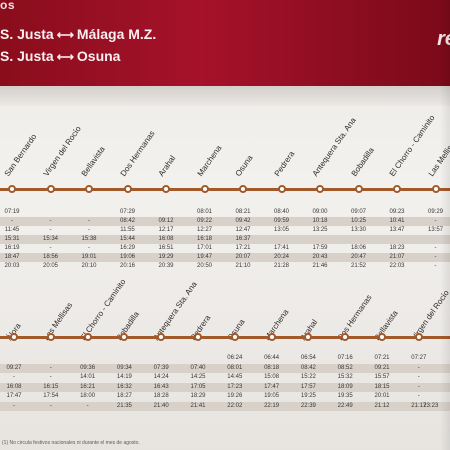 Image resolution: width=450 pixels, height=450 pixels. I want to click on departure-time: 22:02, so click(235, 405).